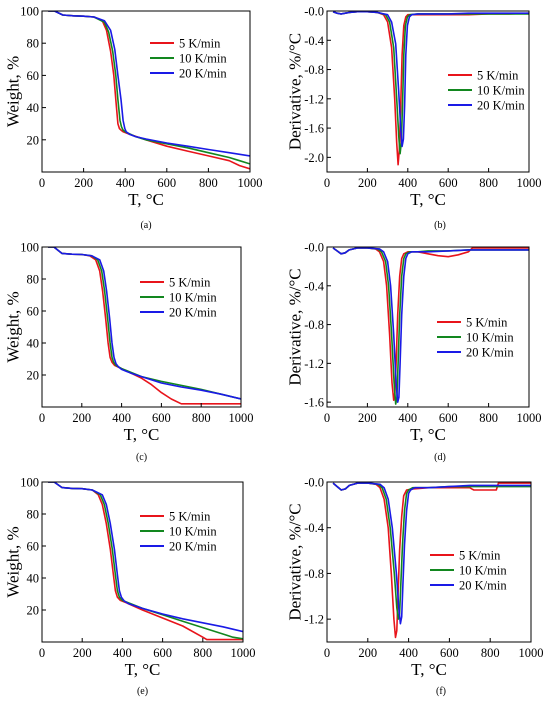 This screenshot has height=704, width=550. I want to click on y-axis-label: Weight, %, so click(13, 91).